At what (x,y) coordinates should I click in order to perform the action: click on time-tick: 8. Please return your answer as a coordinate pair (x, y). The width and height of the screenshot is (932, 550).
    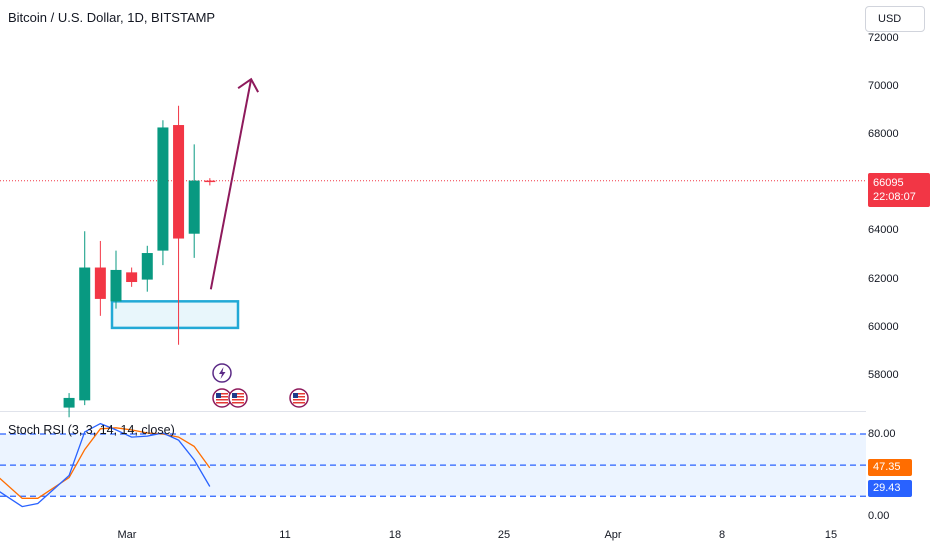
    Looking at the image, I should click on (722, 535).